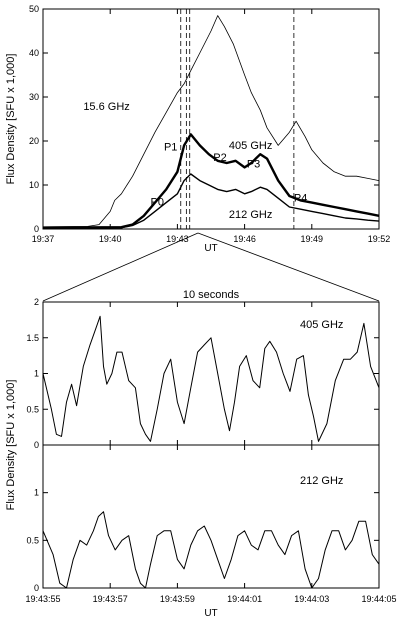 The image size is (400, 623). Describe the element at coordinates (288, 267) in the screenshot. I see `zoom-line-right` at that location.